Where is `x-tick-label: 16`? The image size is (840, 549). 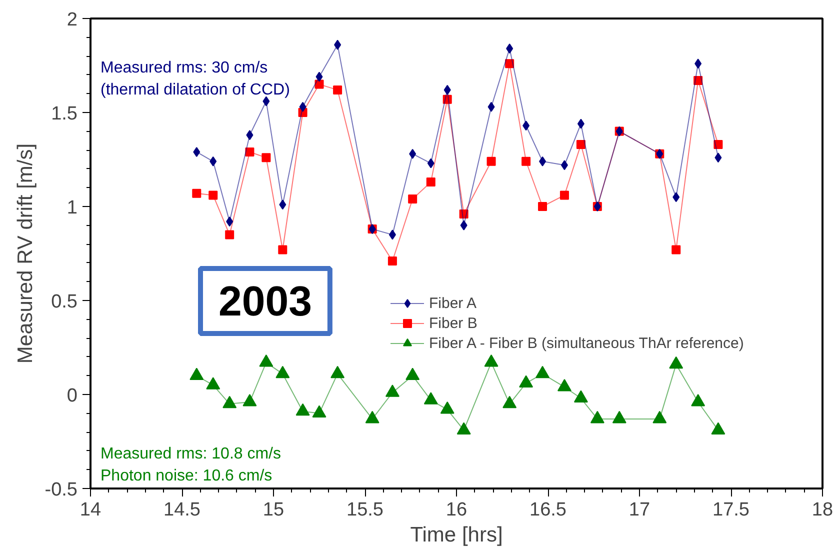
x-tick-label: 16 is located at coordinates (457, 510).